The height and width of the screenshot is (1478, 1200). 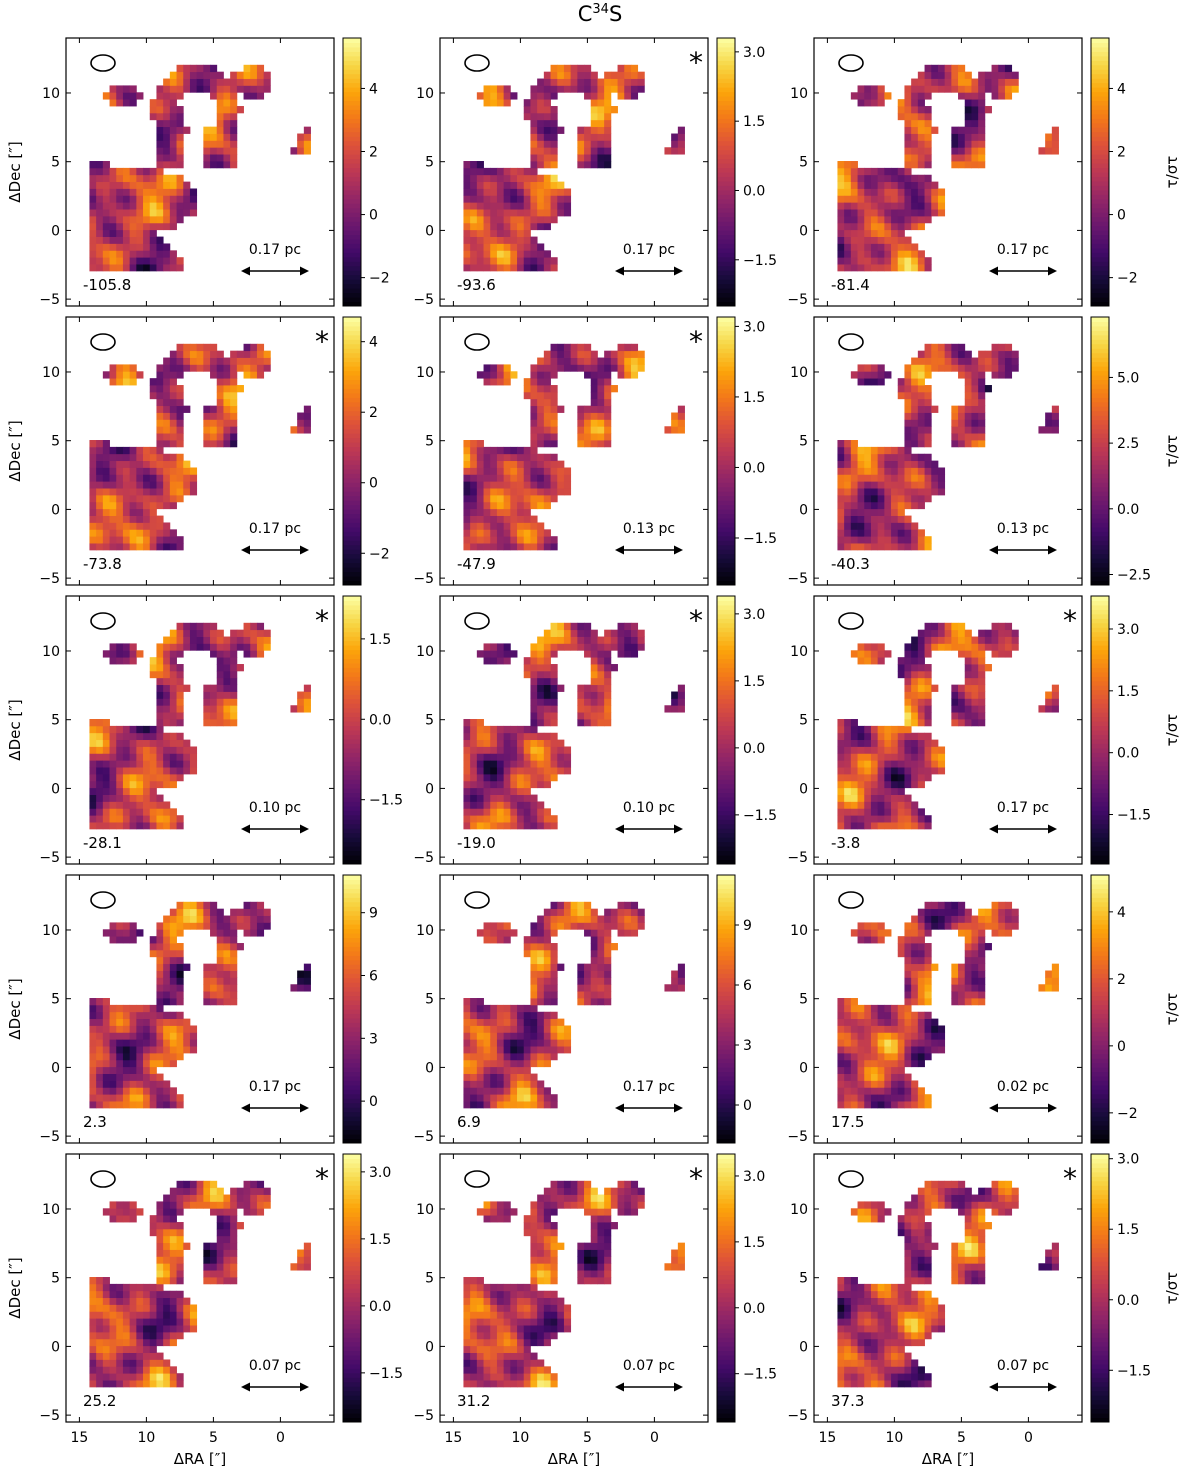 I want to click on y-tick-label: −5, so click(x=49, y=579).